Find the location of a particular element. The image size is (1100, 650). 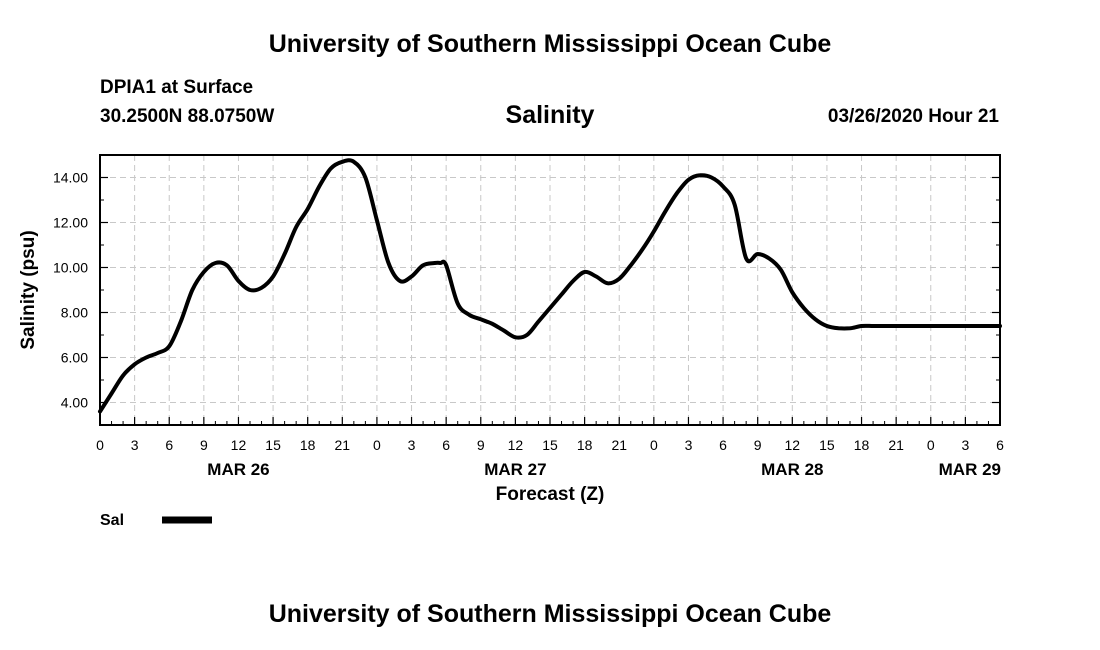

x-axis-title: Forecast (Z) is located at coordinates (550, 494).